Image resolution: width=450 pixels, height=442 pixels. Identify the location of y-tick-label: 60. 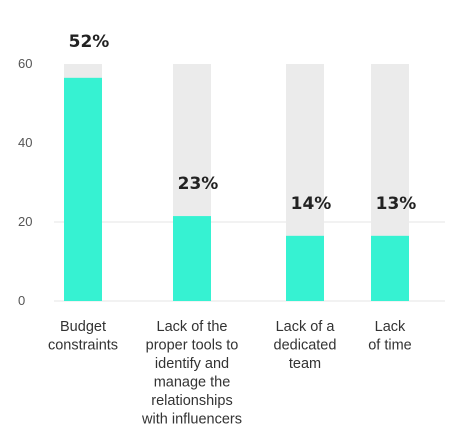
(25, 63).